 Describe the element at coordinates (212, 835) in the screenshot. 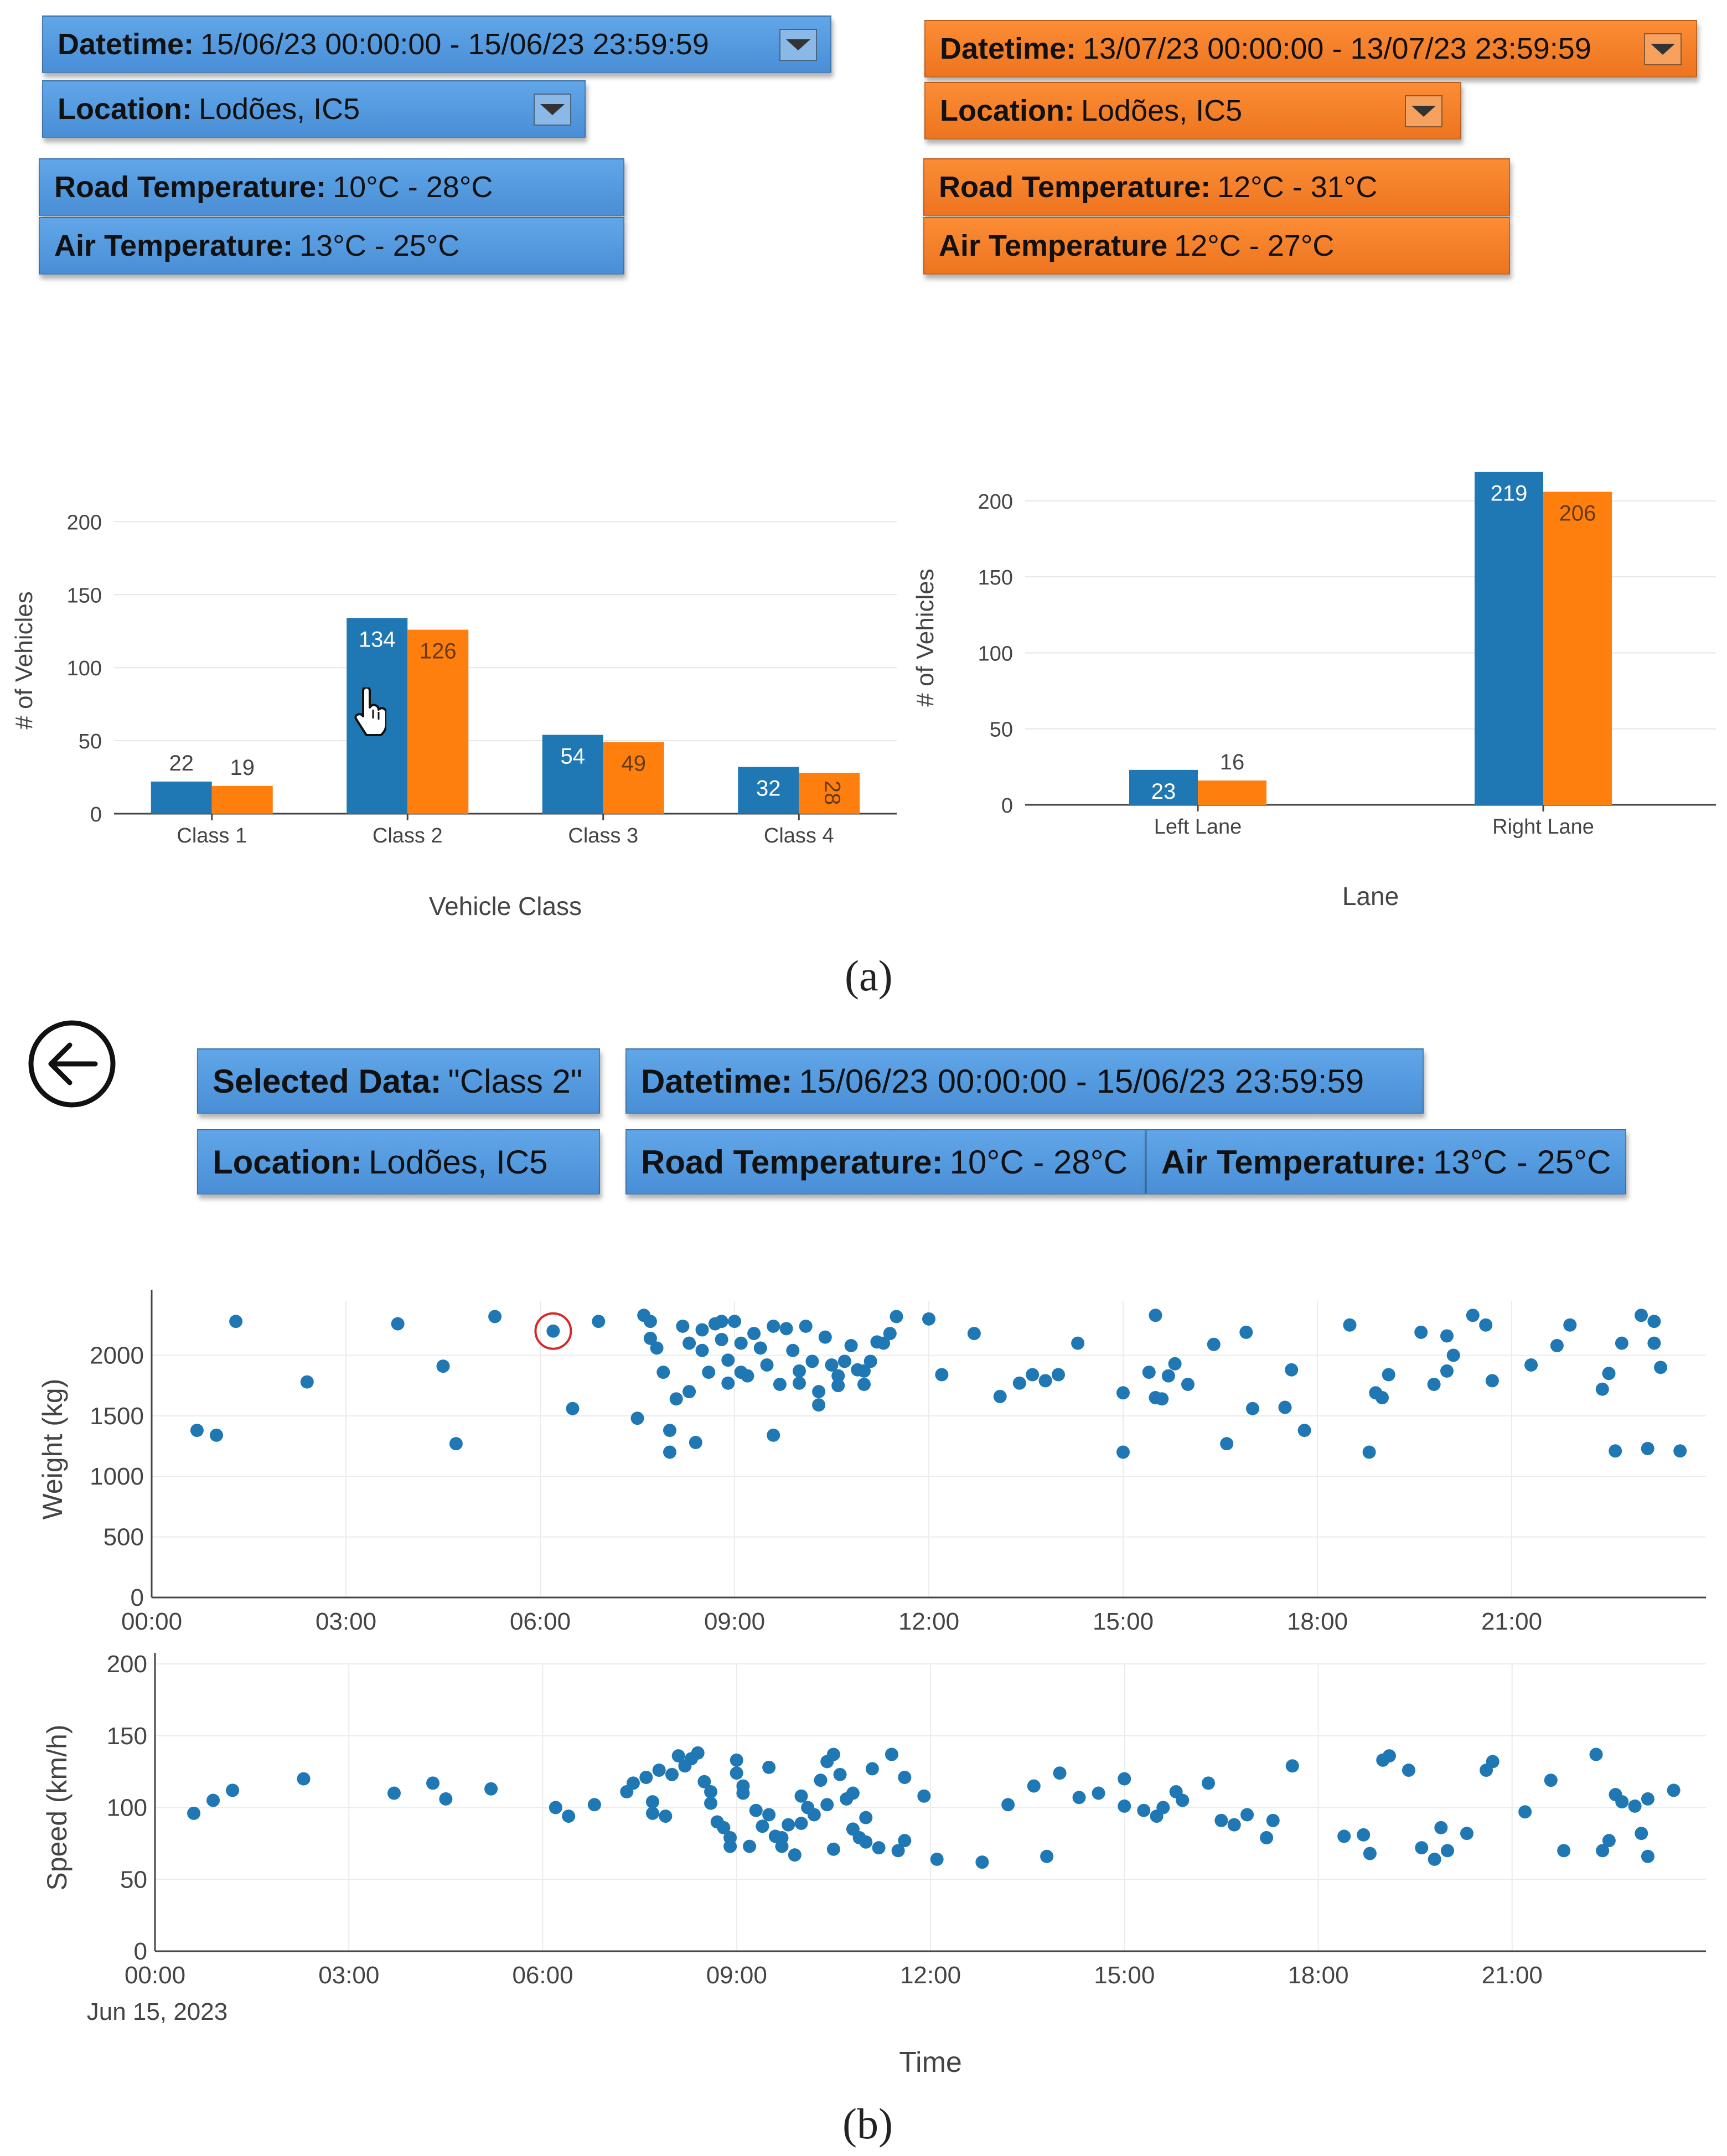

I see `x-tick-label: Class 1` at that location.